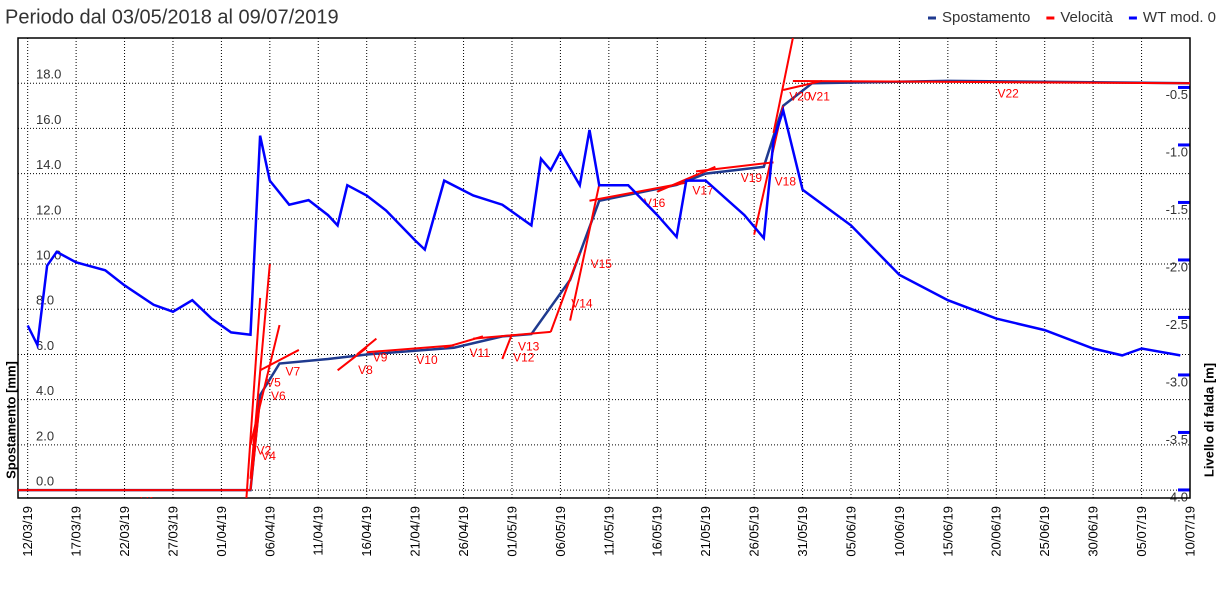 This screenshot has height=592, width=1221. I want to click on y-tick-label: 10.0, so click(48, 254).